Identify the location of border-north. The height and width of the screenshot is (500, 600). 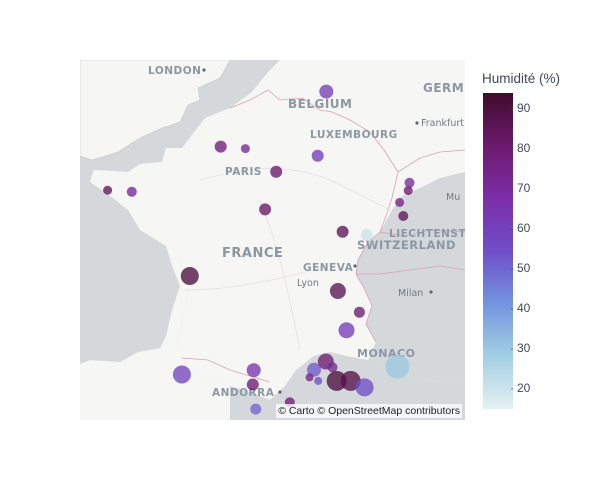
(314, 131).